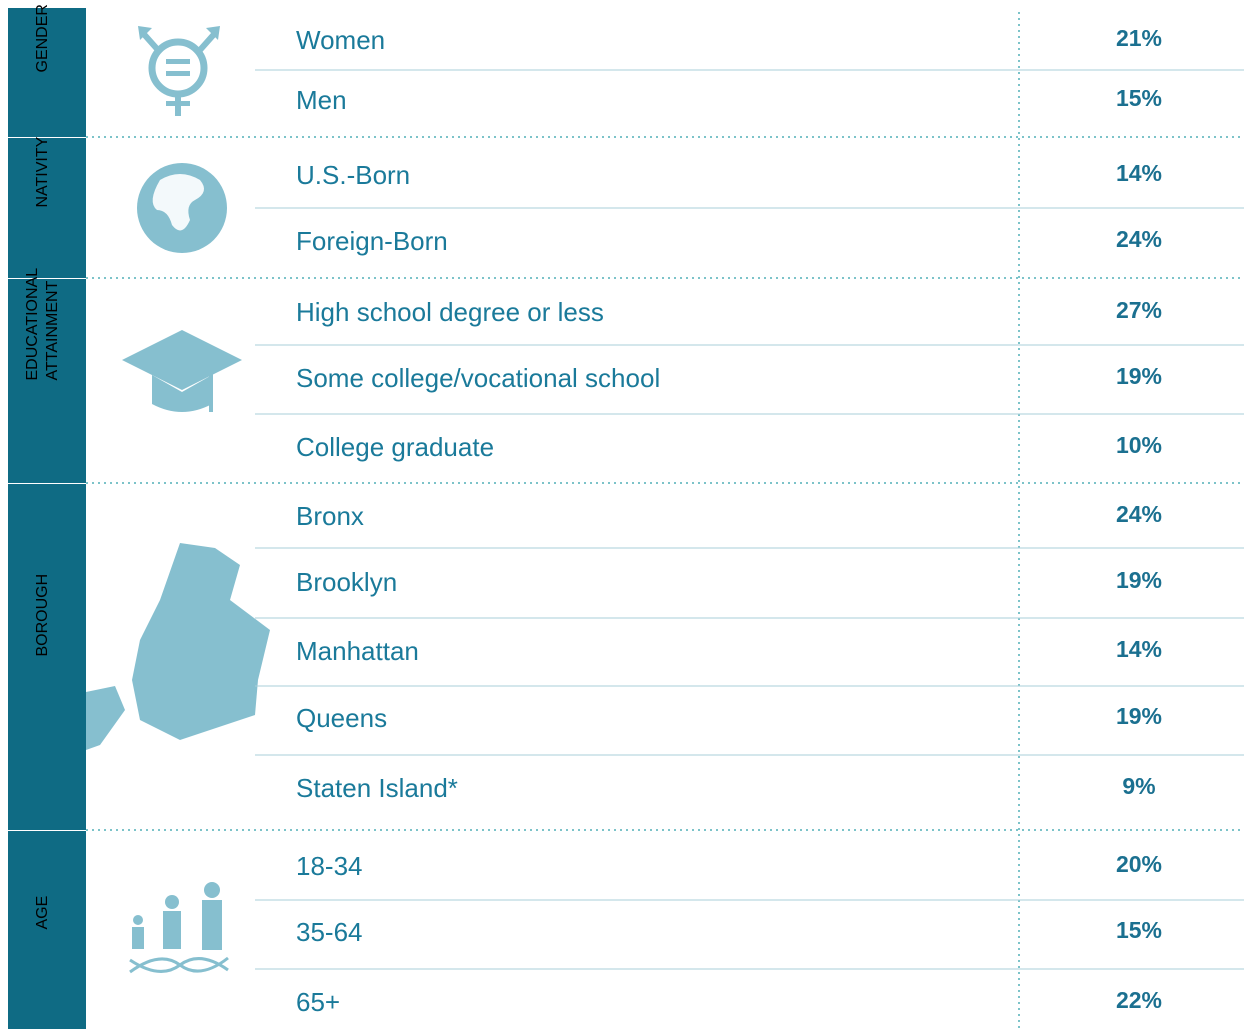 The width and height of the screenshot is (1244, 1029). Describe the element at coordinates (178, 500) in the screenshot. I see `icons` at that location.